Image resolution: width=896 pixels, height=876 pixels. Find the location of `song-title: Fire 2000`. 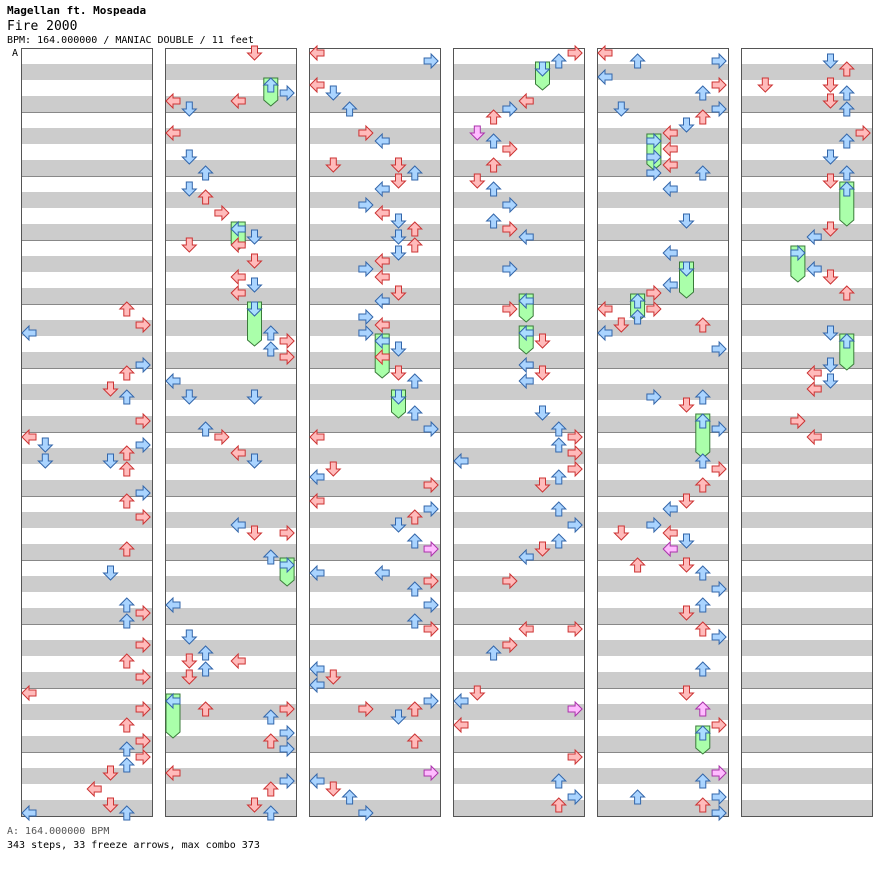

song-title: Fire 2000 is located at coordinates (42, 26).